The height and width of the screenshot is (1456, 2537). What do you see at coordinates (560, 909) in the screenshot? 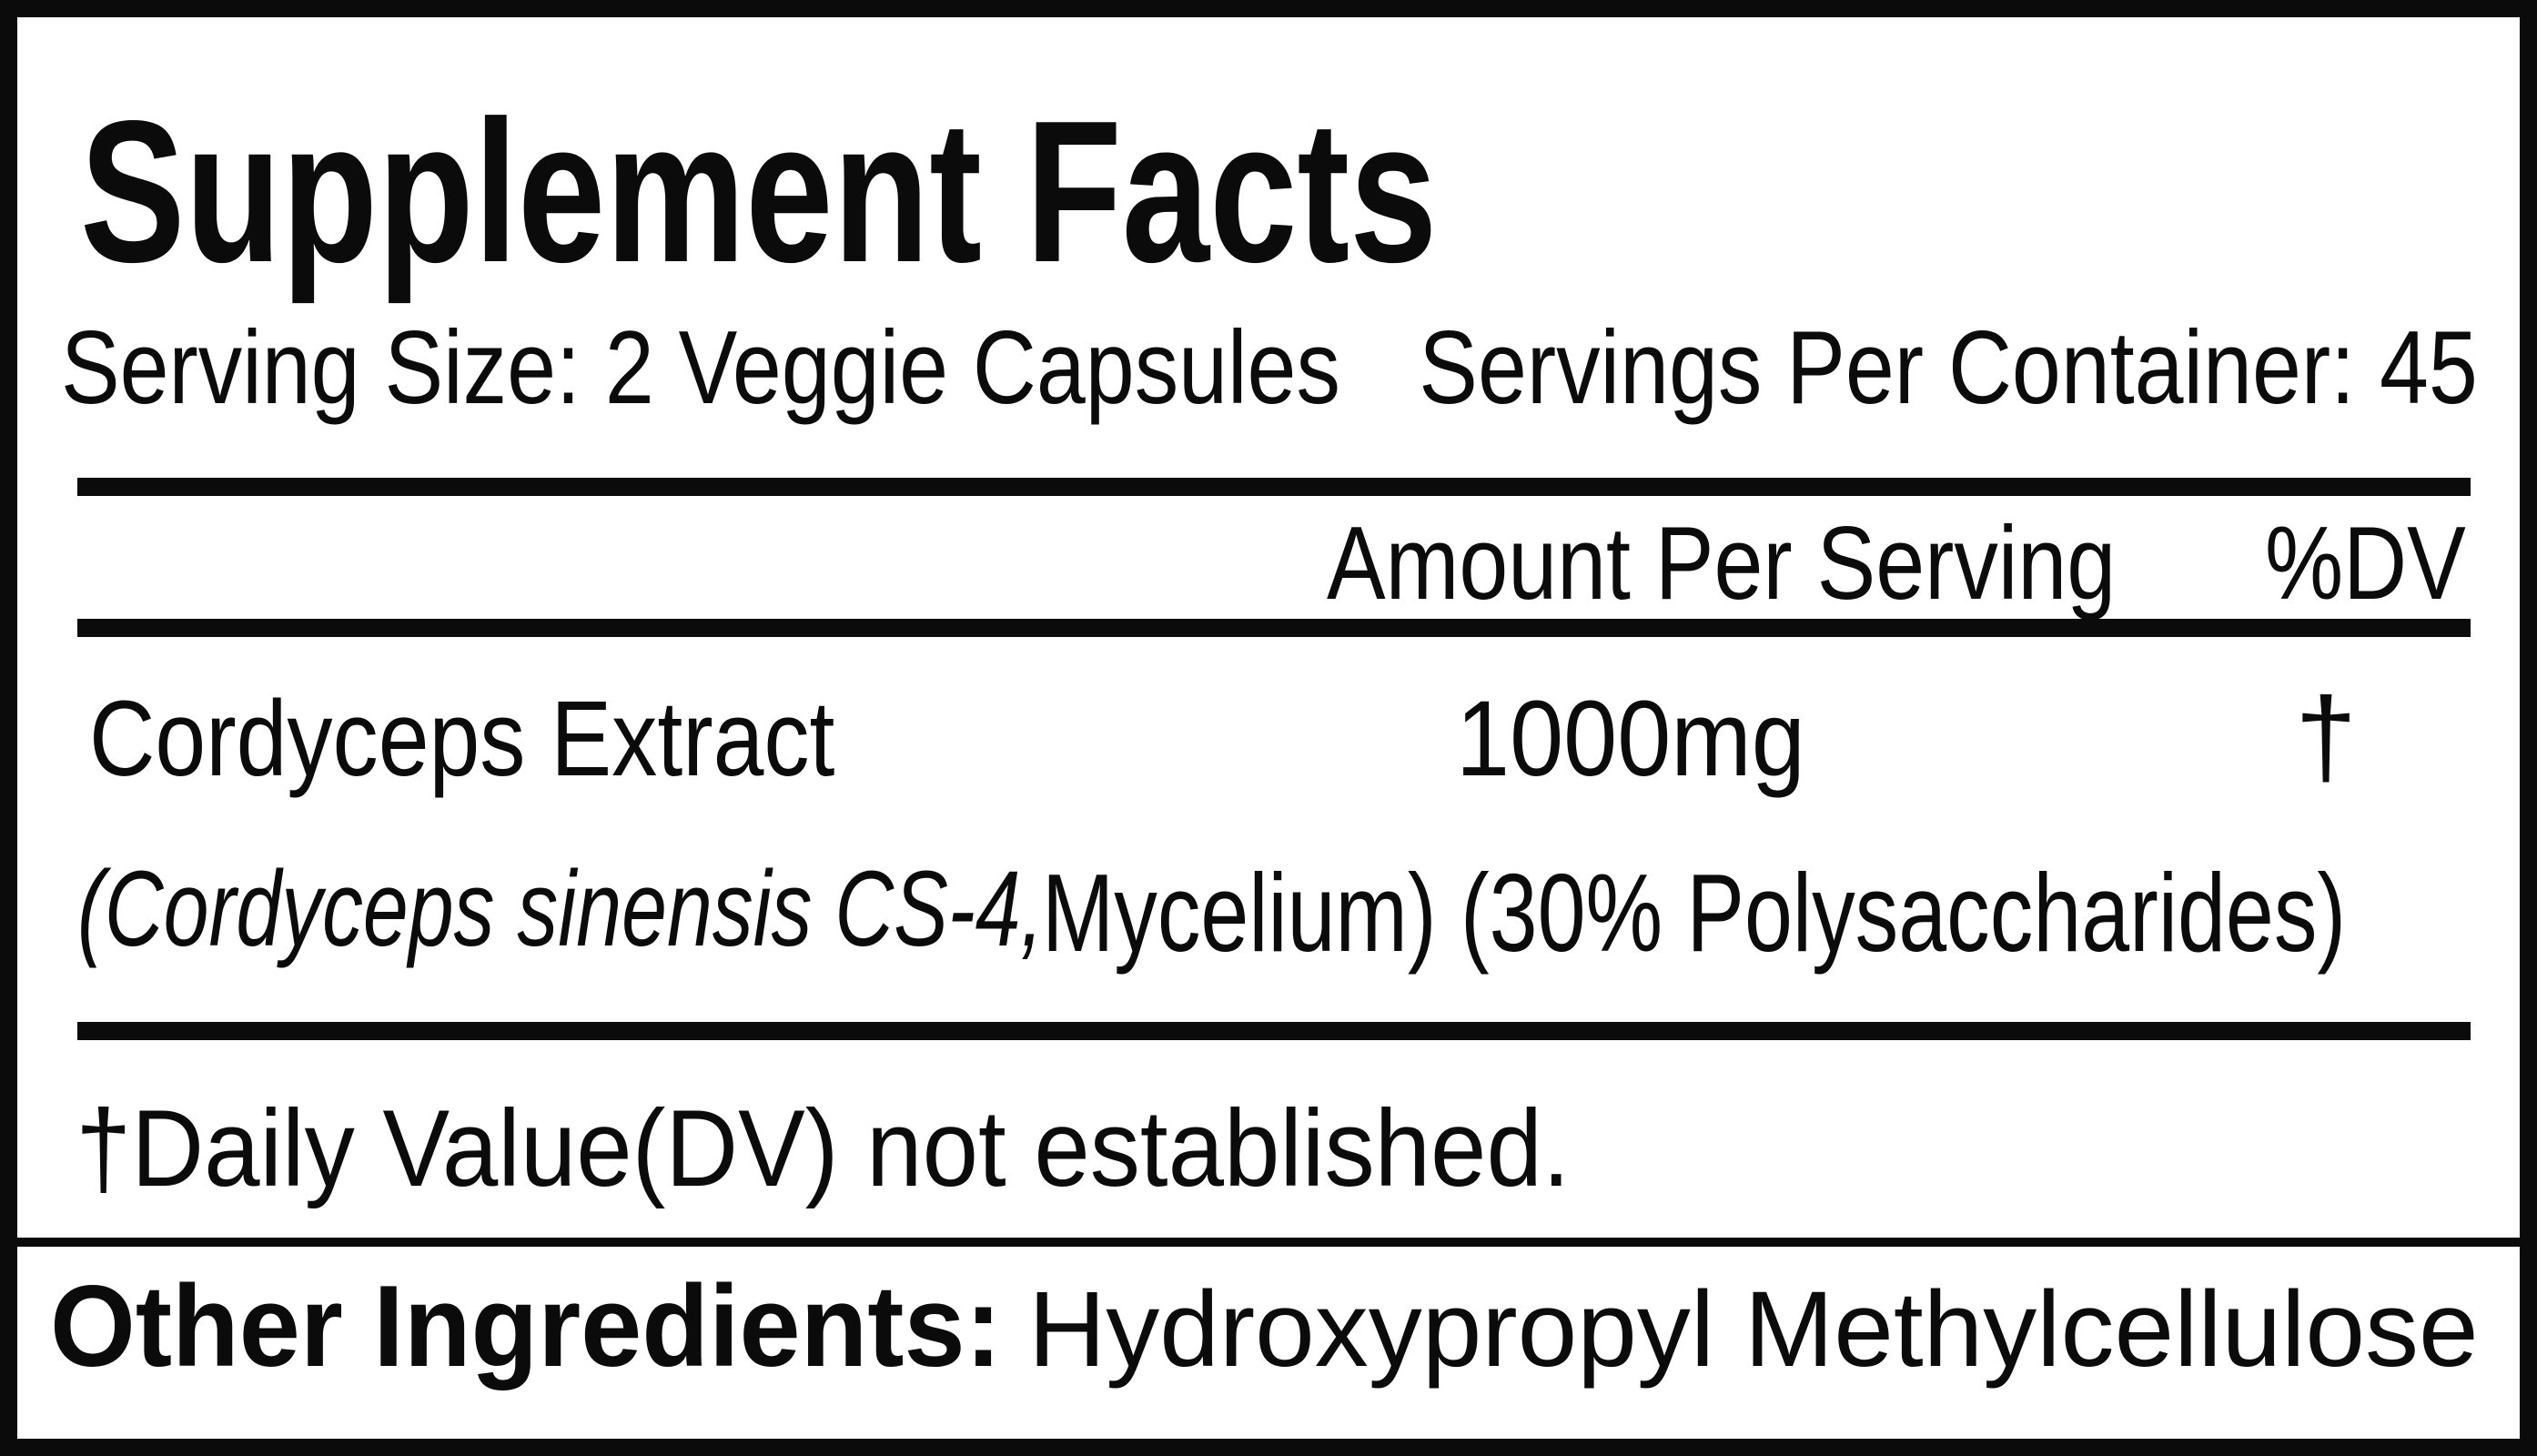
I see `ingredient-detail-latin-name: (Cordyceps sinensis CS-4,` at bounding box center [560, 909].